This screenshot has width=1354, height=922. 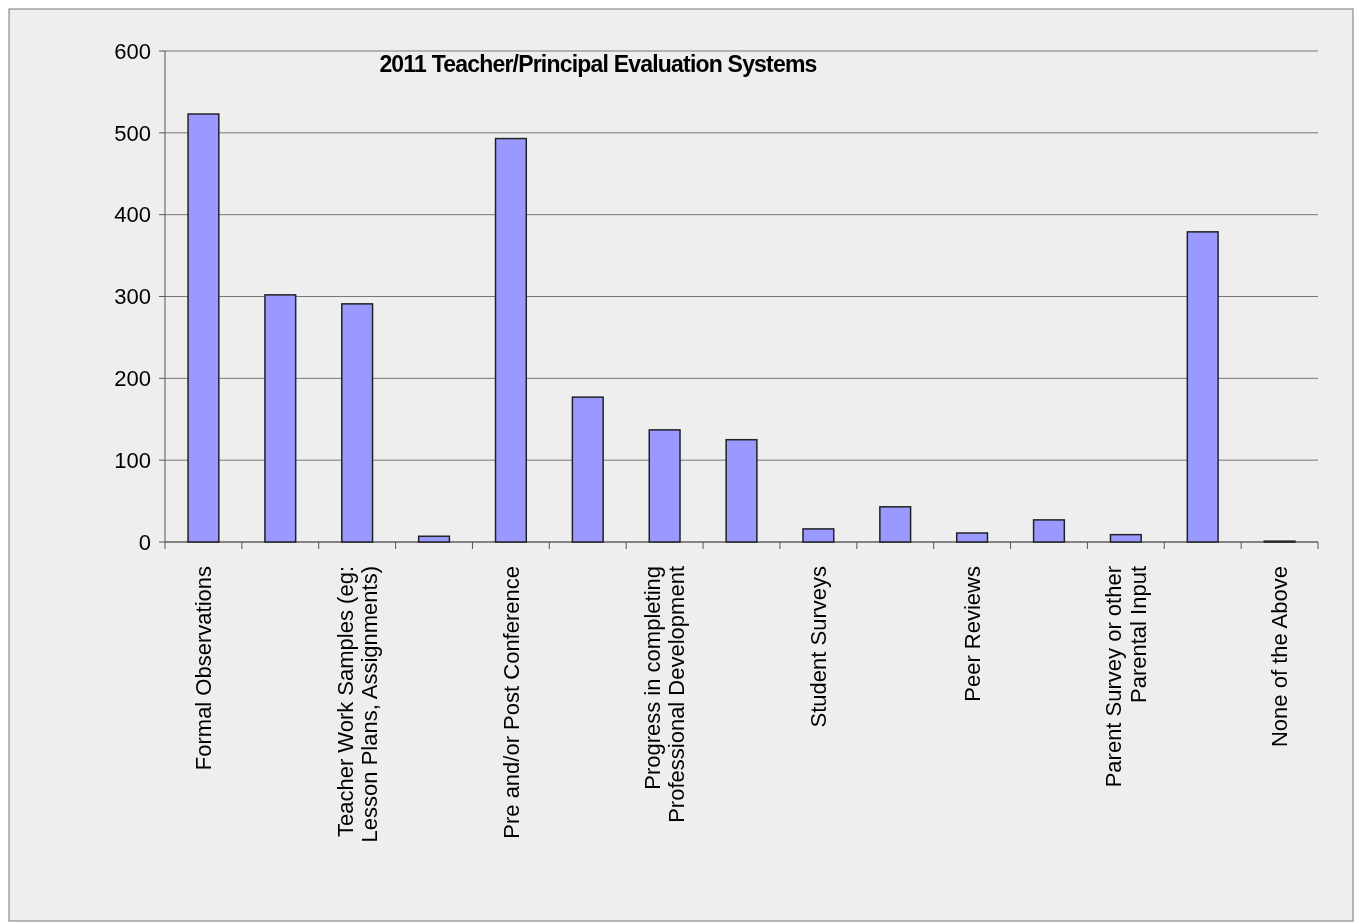 What do you see at coordinates (357, 704) in the screenshot?
I see `x-tick-label: Teacher Work Samples (eg: Lesson Plans, Assignments)` at bounding box center [357, 704].